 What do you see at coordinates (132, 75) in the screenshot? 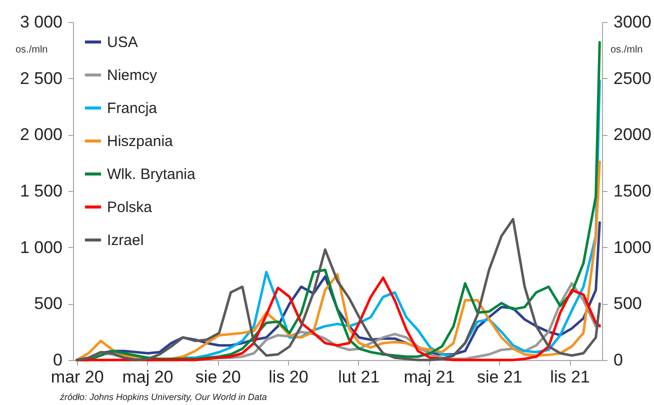
I see `legend-label: Niemcy` at bounding box center [132, 75].